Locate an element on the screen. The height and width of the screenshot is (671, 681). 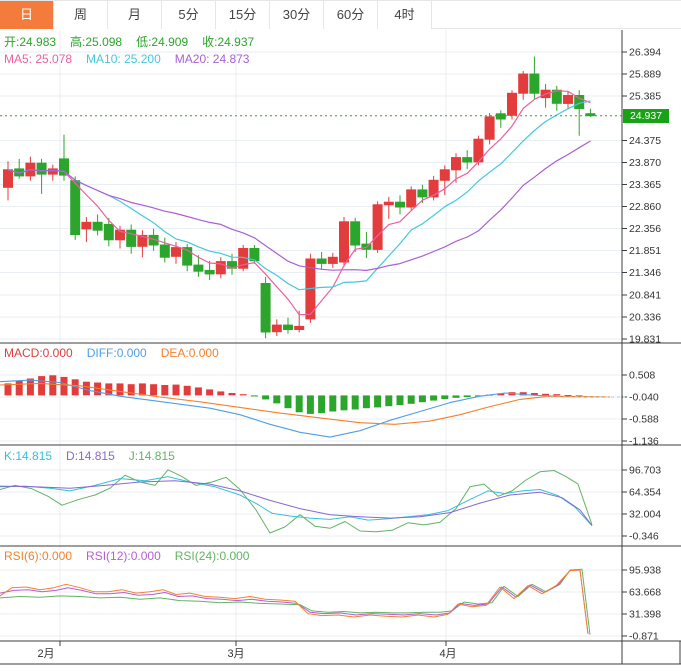
rsi6-value: RSI(6):0.000 is located at coordinates (38, 556).